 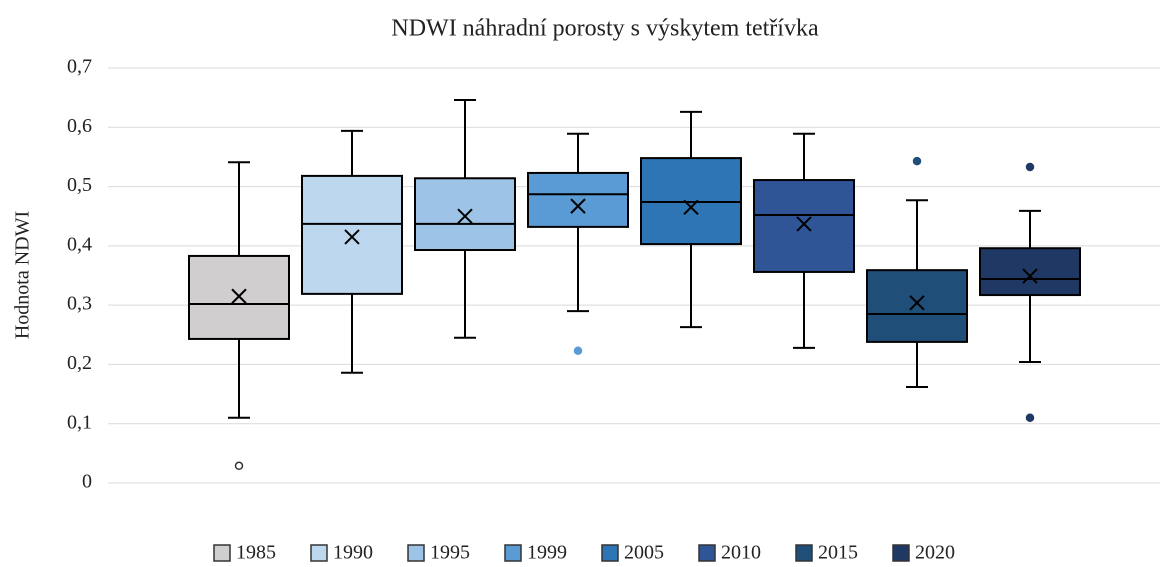 What do you see at coordinates (935, 553) in the screenshot?
I see `legend-label: 2020` at bounding box center [935, 553].